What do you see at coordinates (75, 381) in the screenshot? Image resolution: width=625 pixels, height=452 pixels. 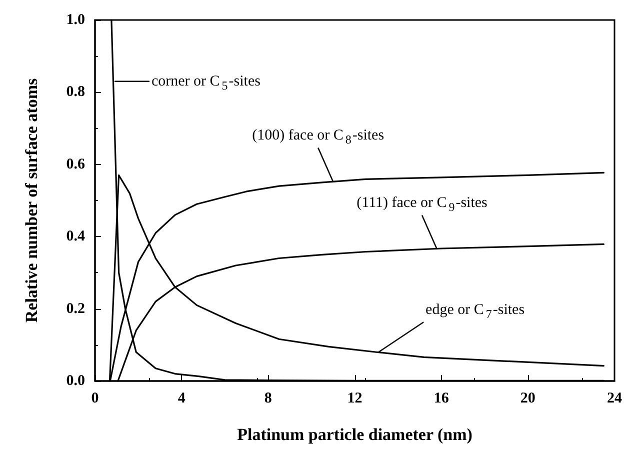 I see `y-tick-label: 0.0` at bounding box center [75, 381].